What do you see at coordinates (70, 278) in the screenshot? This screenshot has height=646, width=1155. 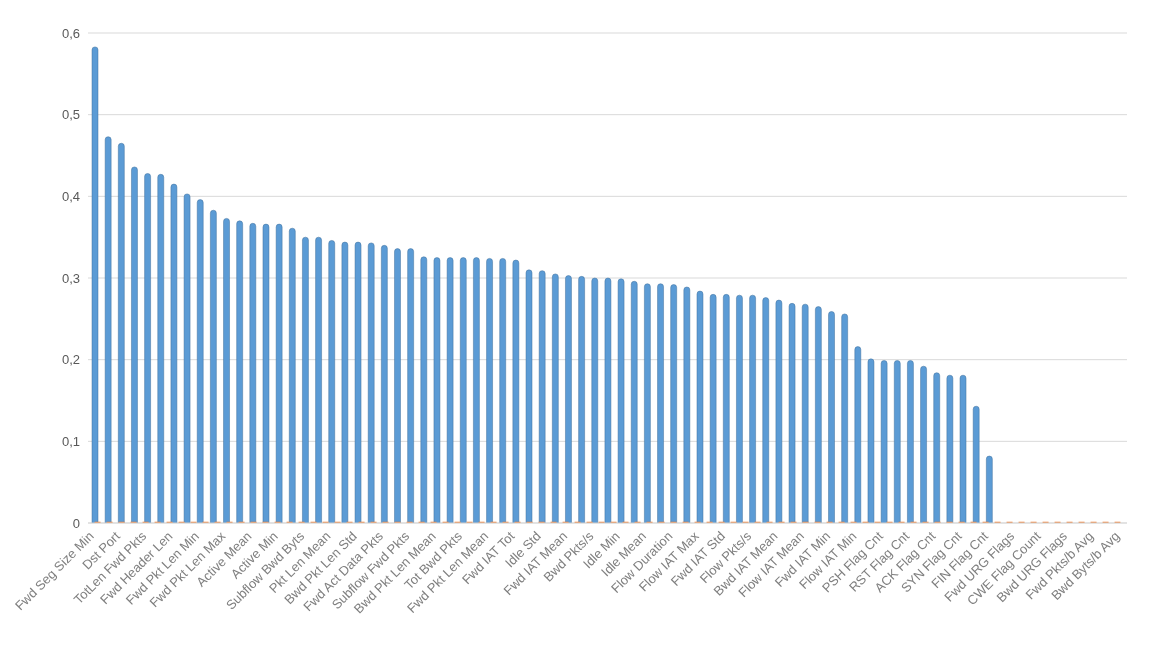 I see `y-tick-label: 0,3` at bounding box center [70, 278].